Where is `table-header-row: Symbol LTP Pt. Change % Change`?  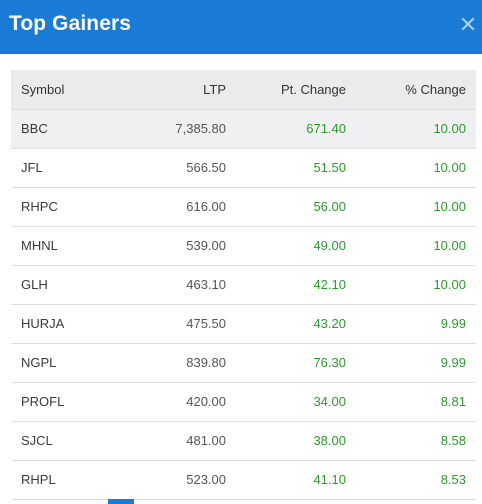 table-header-row: Symbol LTP Pt. Change % Change is located at coordinates (243, 90).